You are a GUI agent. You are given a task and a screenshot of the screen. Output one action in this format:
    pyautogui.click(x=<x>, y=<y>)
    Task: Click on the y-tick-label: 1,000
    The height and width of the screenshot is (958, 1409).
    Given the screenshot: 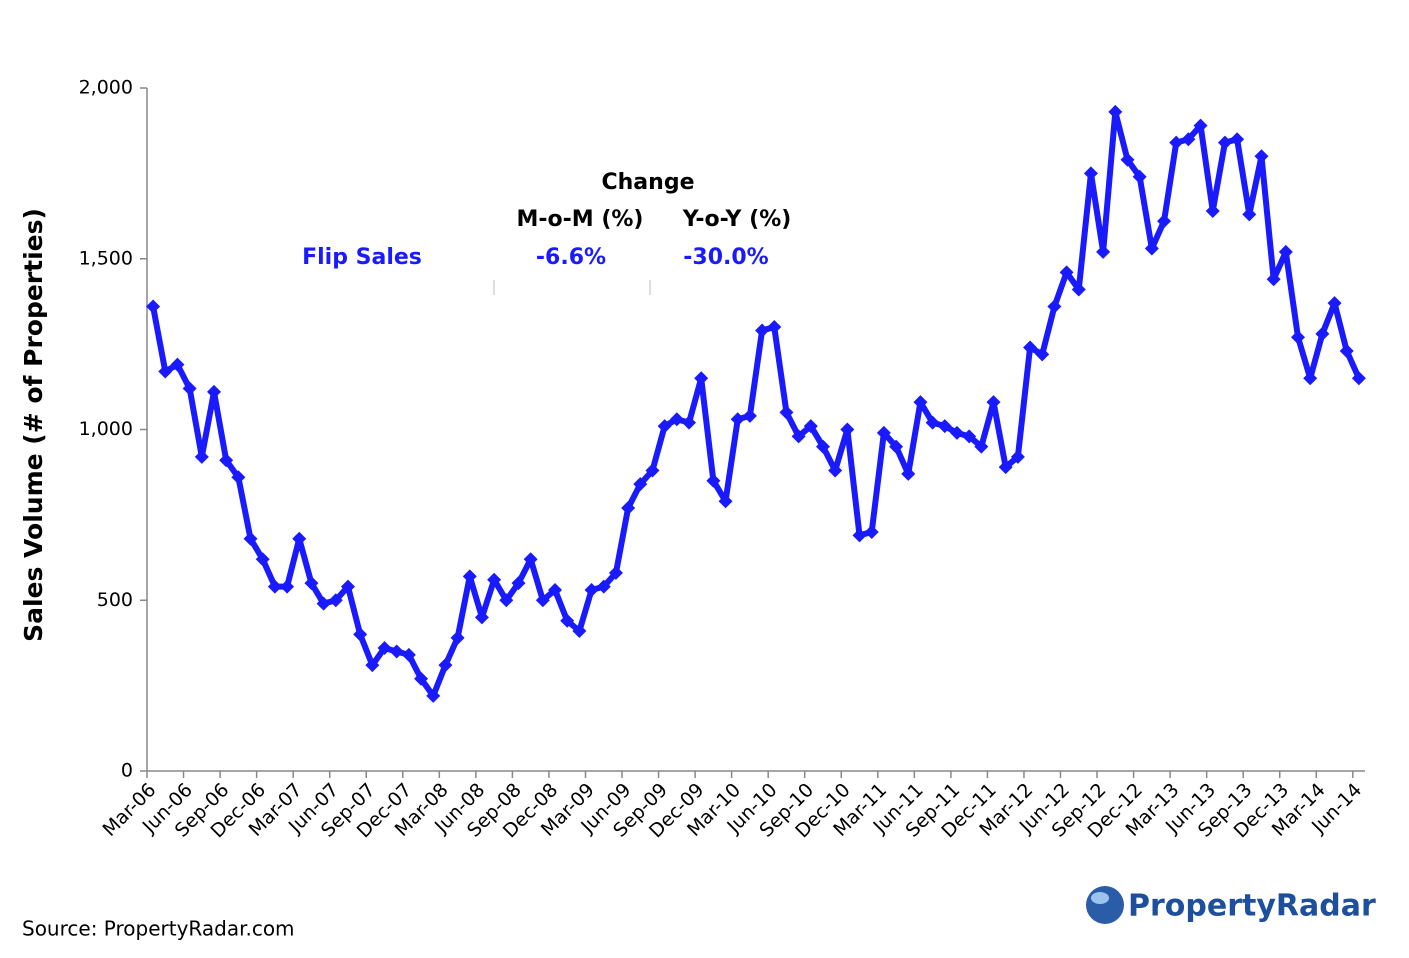 What is the action you would take?
    pyautogui.click(x=106, y=429)
    